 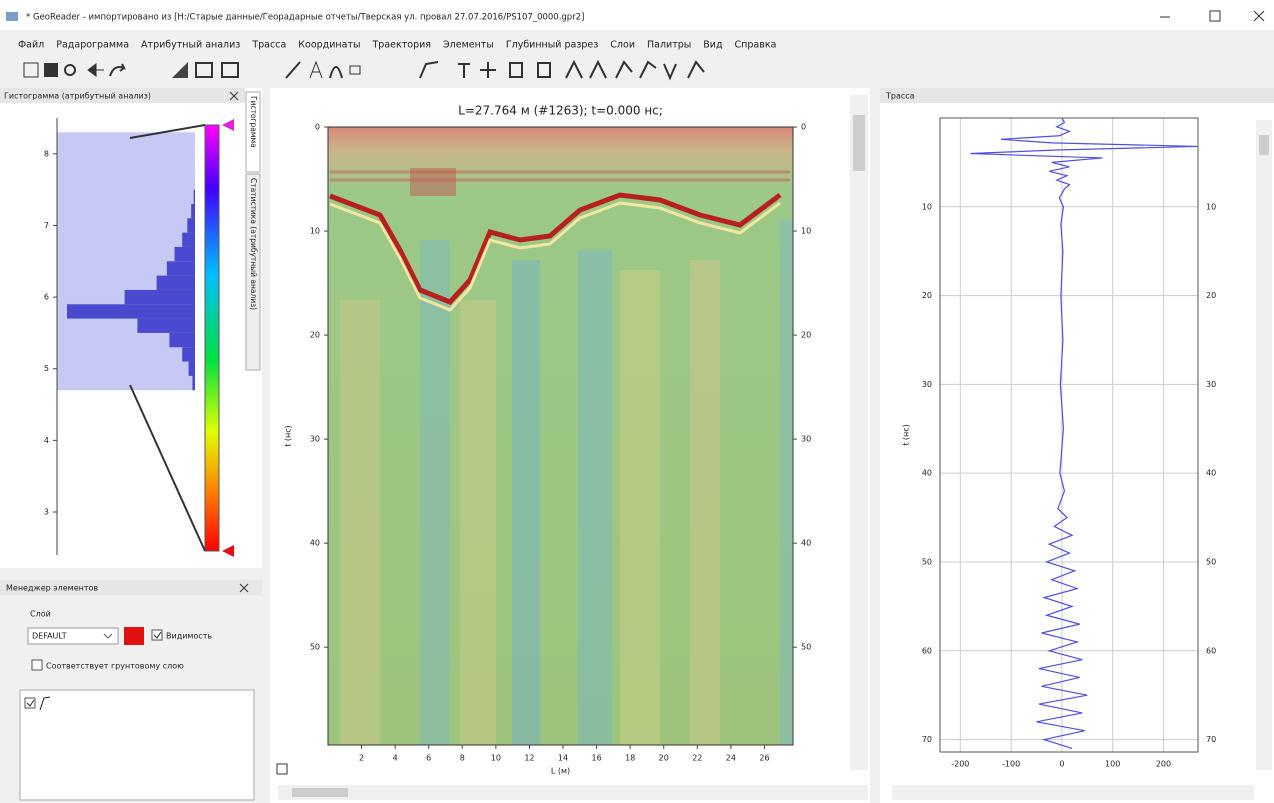 What do you see at coordinates (361, 758) in the screenshot?
I see `x-tick-label: 2` at bounding box center [361, 758].